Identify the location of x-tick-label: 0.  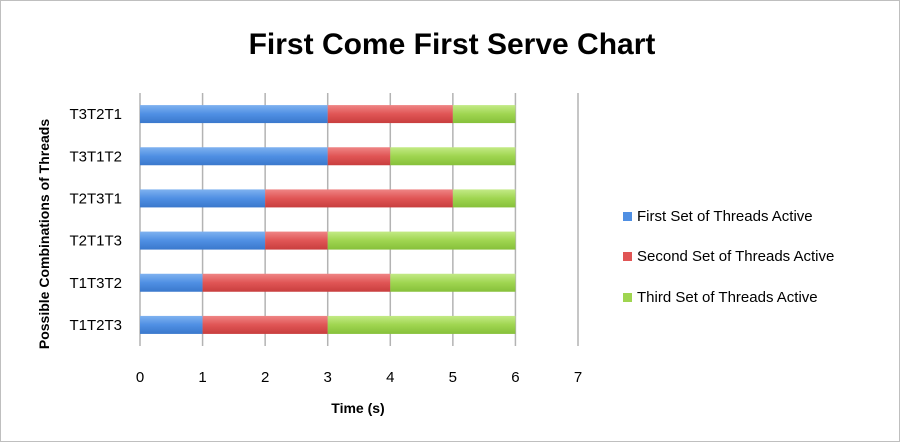
(140, 377).